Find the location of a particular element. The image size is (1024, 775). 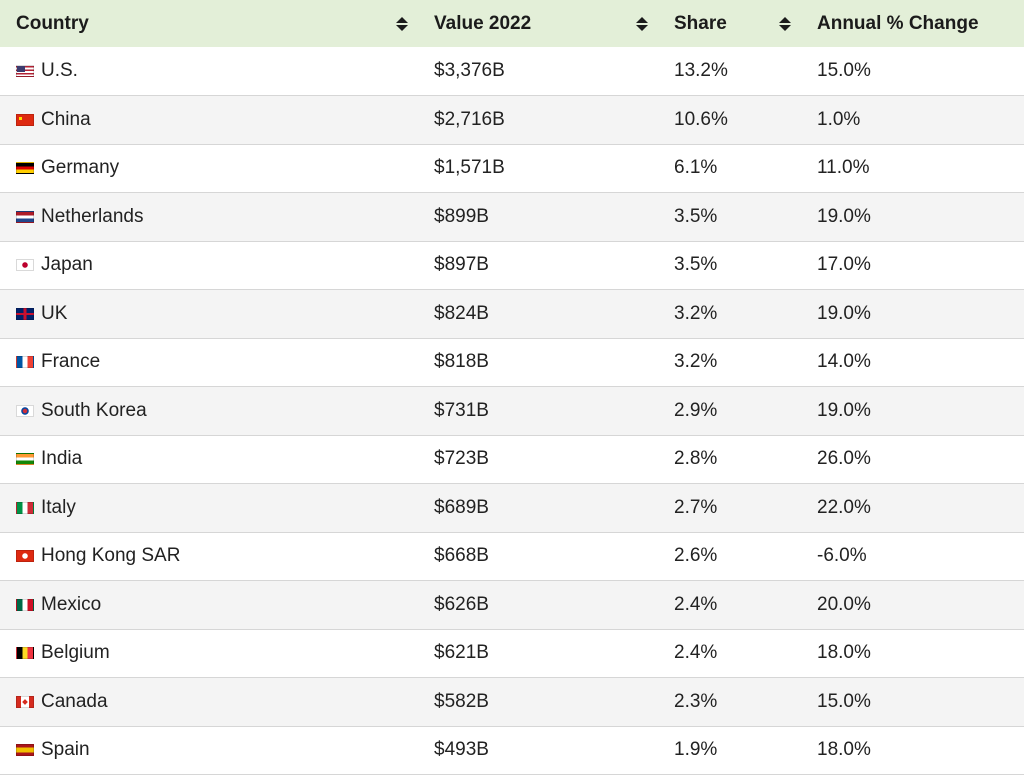

country-name: U.S. is located at coordinates (59, 70).